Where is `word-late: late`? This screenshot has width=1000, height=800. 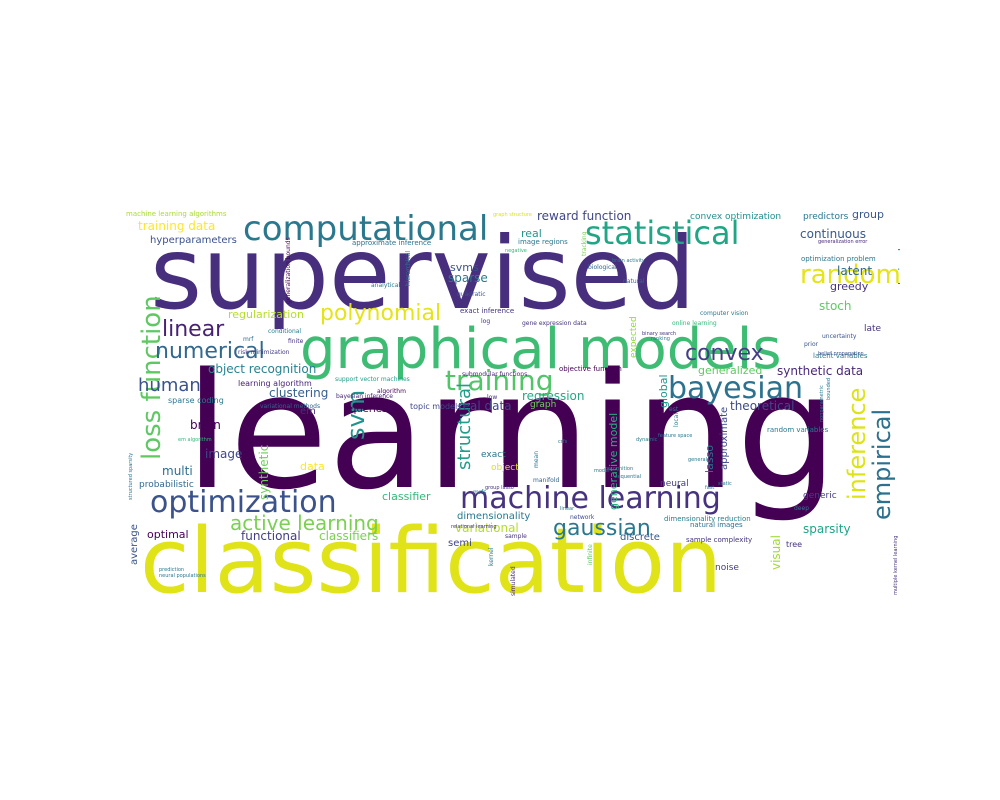
word-late: late is located at coordinates (873, 329).